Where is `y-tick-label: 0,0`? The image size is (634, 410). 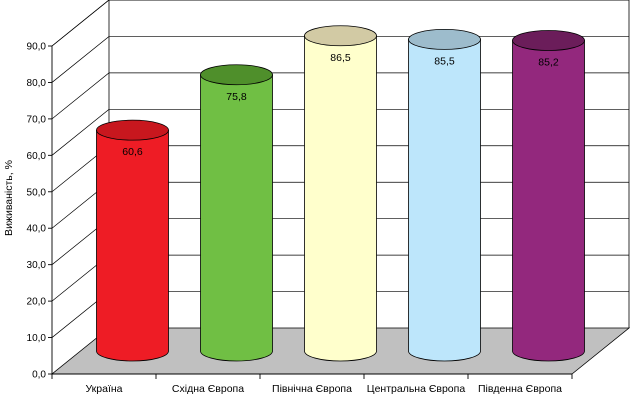
y-tick-label: 0,0 is located at coordinates (39, 375).